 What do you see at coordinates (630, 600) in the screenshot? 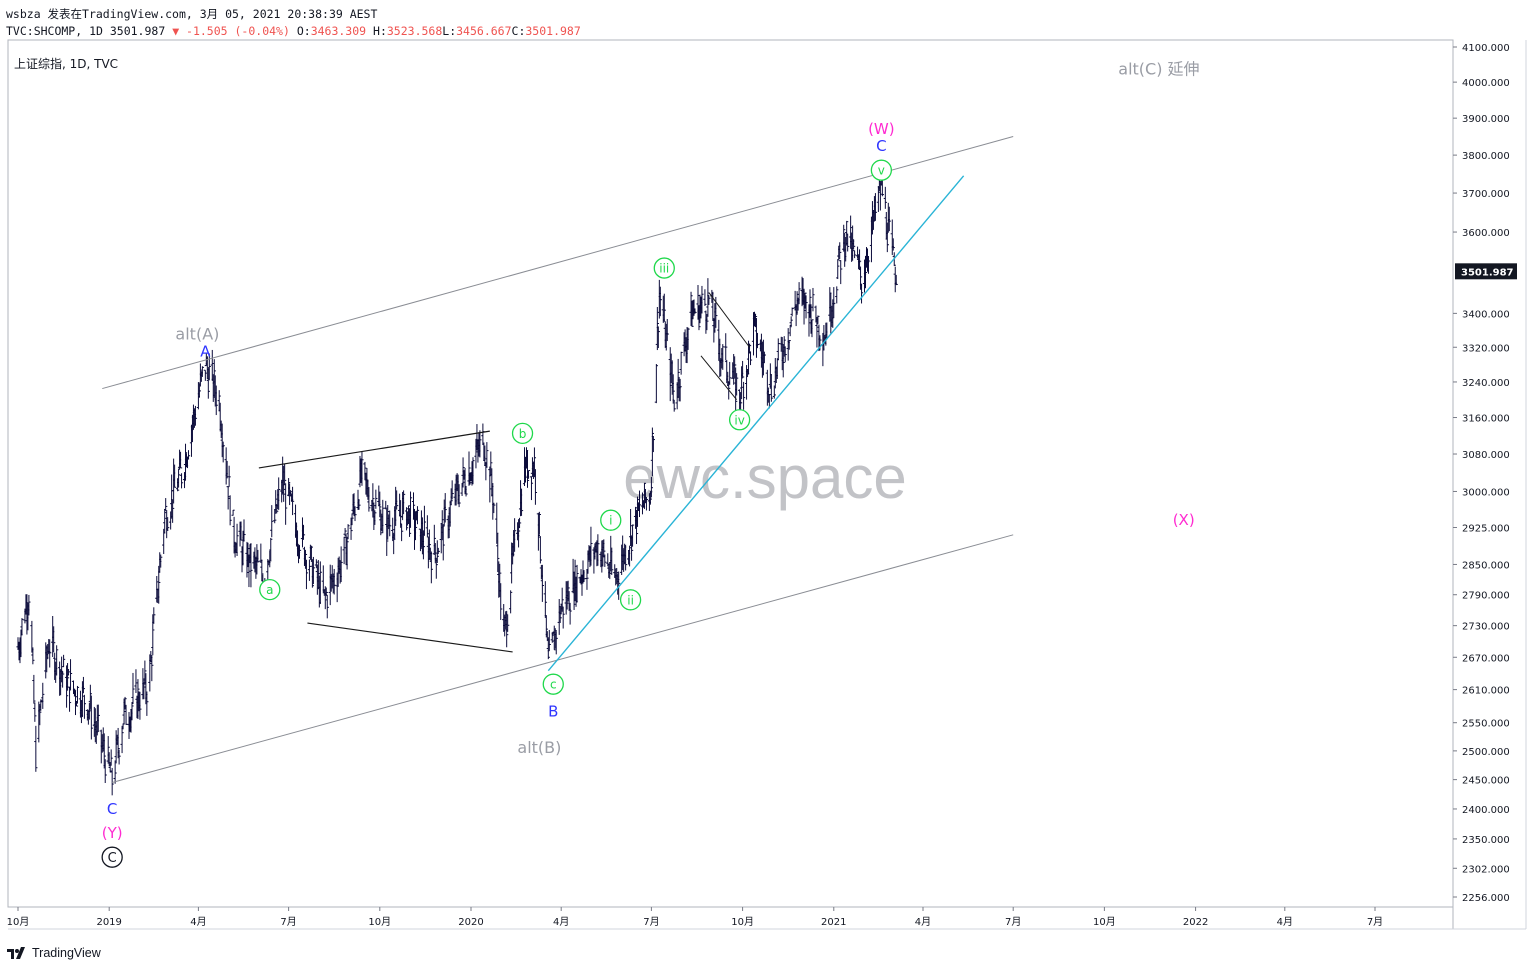
I see `wave-label: ii` at bounding box center [630, 600].